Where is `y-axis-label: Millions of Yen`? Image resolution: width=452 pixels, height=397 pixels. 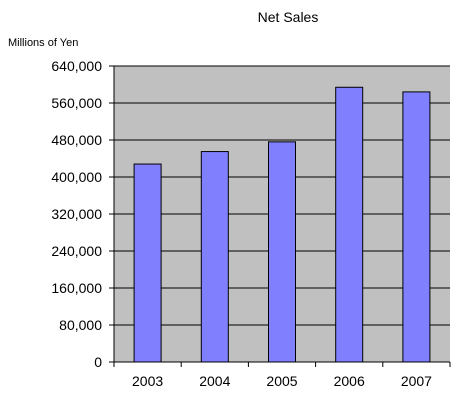 y-axis-label: Millions of Yen is located at coordinates (43, 43).